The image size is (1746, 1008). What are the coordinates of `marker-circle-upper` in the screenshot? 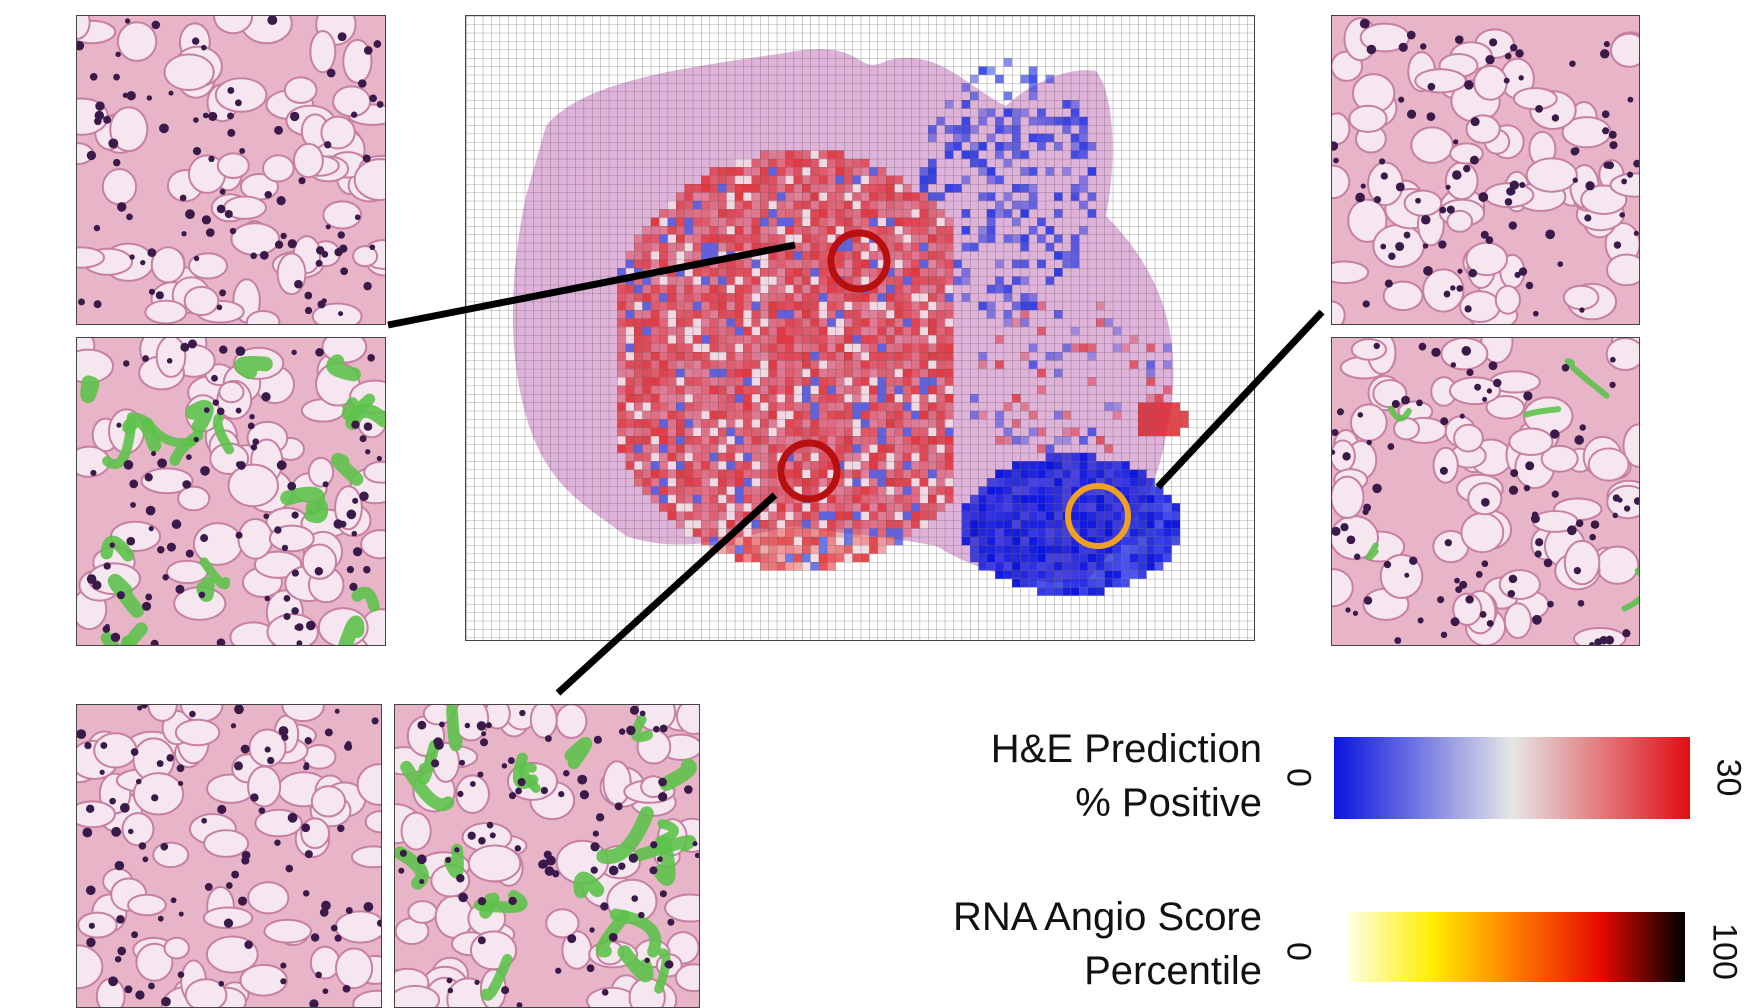 It's located at (859, 261).